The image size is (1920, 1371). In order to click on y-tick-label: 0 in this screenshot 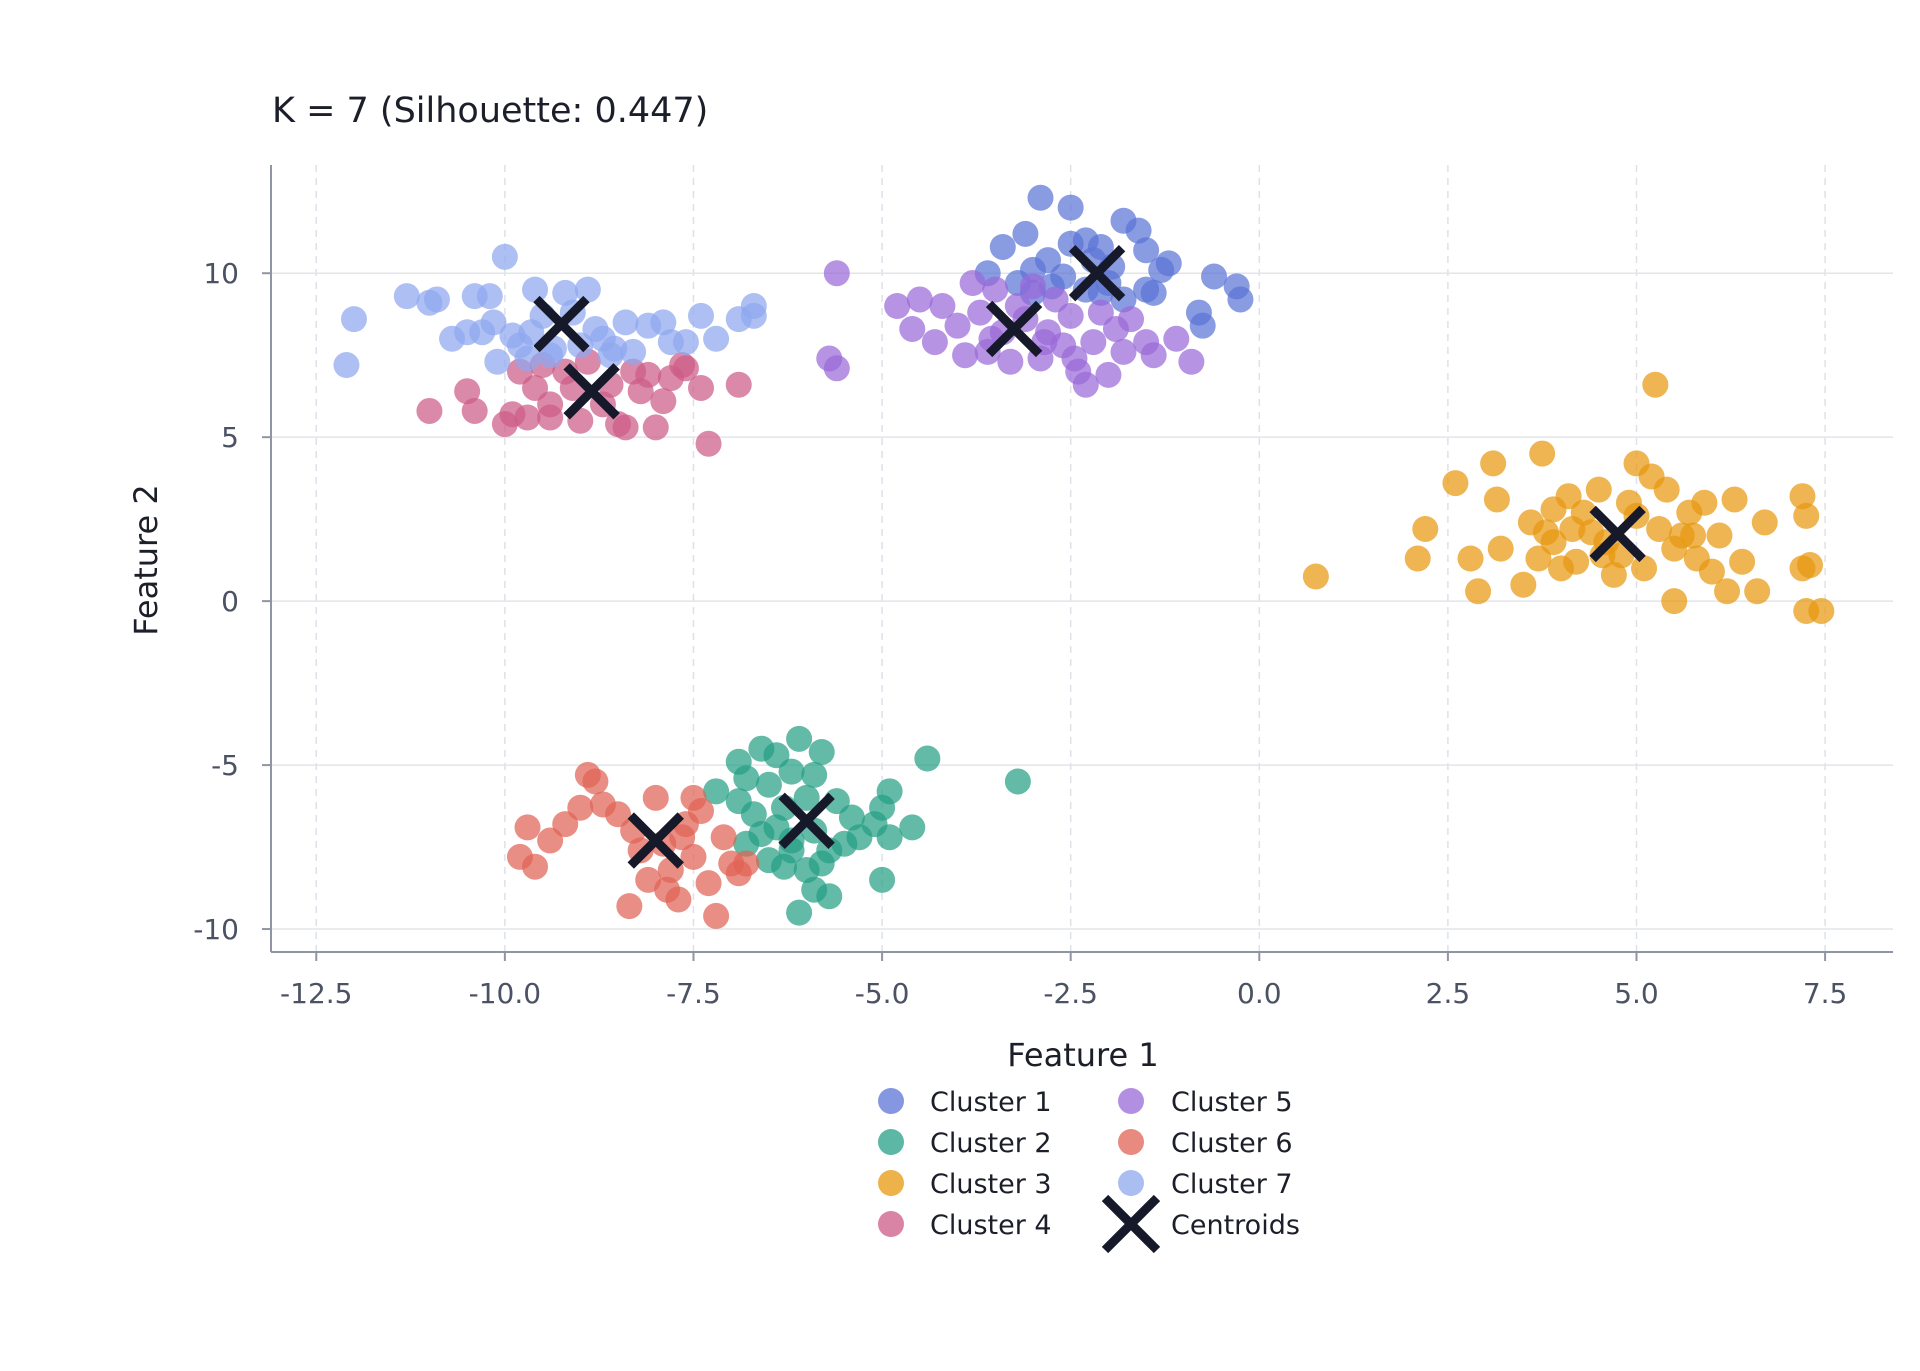, I will do `click(230, 601)`.